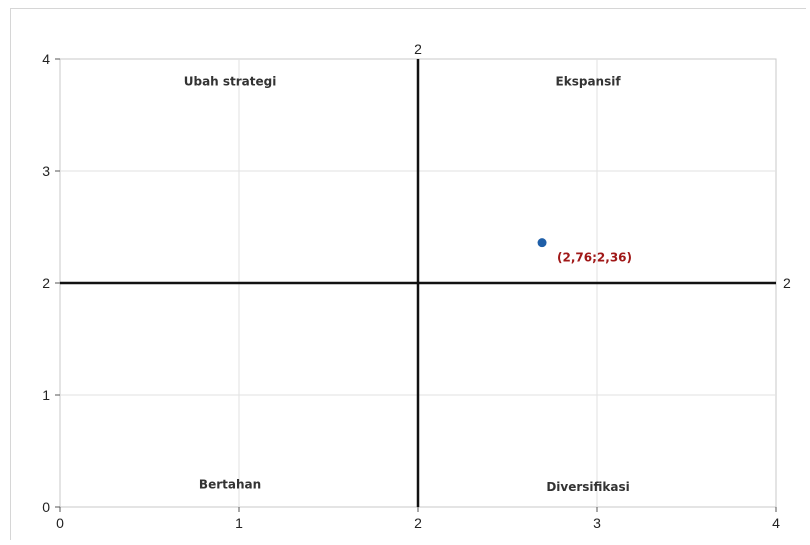 The image size is (810, 545). I want to click on y-tick-label: 0, so click(46, 507).